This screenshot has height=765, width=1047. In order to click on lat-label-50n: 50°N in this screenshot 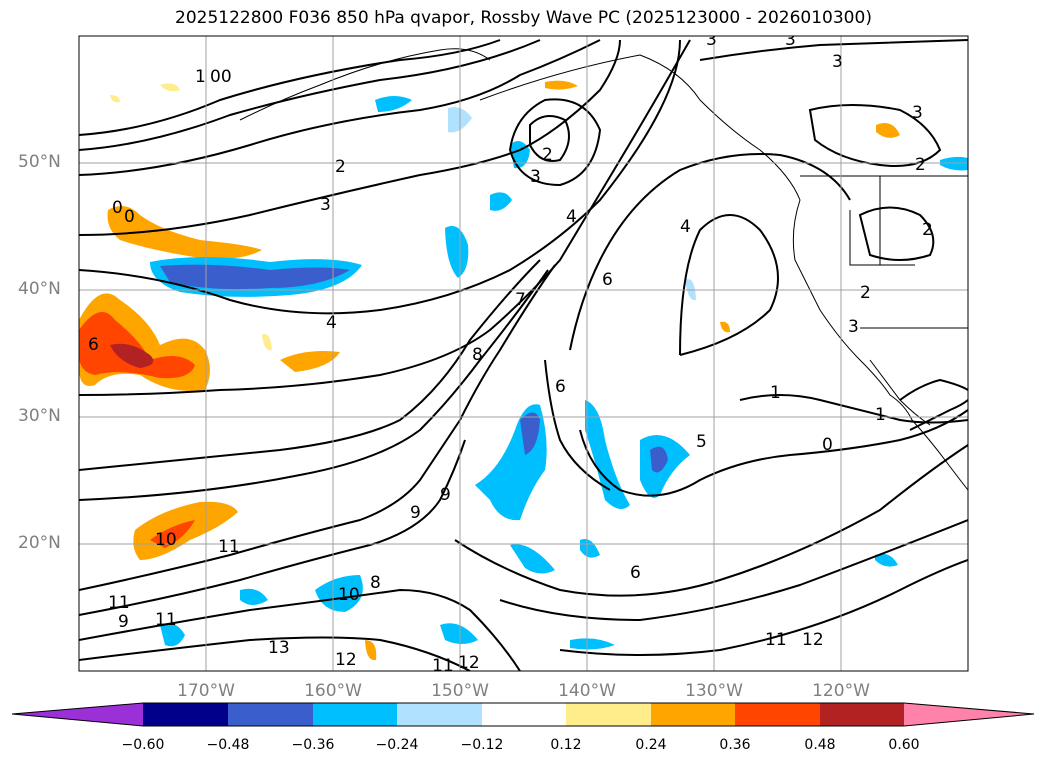, I will do `click(39, 162)`.